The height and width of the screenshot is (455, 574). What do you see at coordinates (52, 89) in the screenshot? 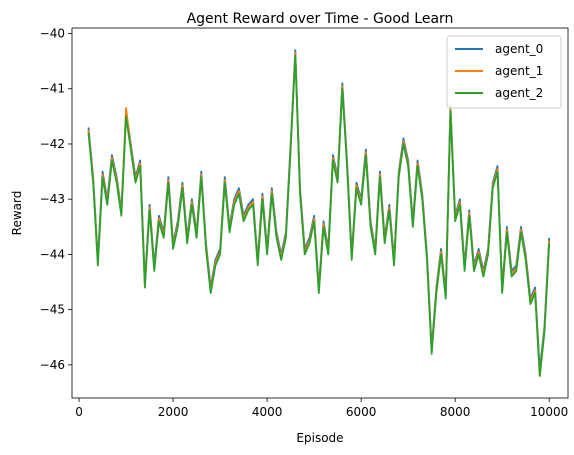
I see `y-tick-label: −41` at bounding box center [52, 89].